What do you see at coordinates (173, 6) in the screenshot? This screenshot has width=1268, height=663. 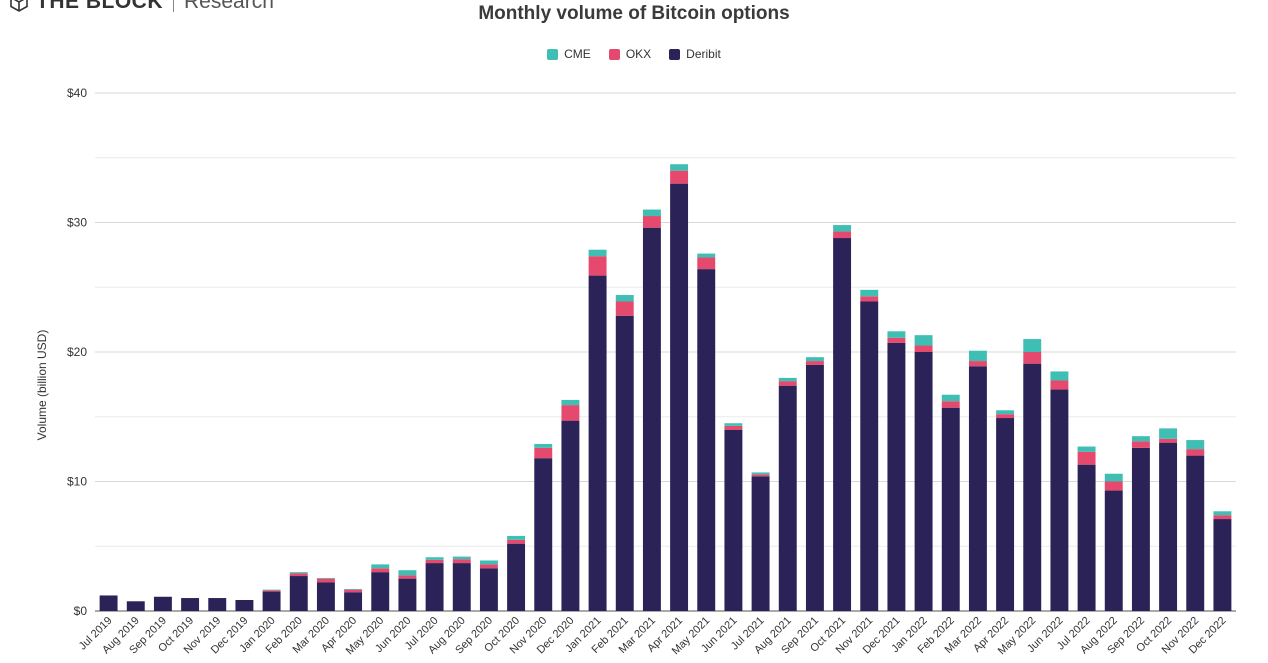 I see `brand-divider` at bounding box center [173, 6].